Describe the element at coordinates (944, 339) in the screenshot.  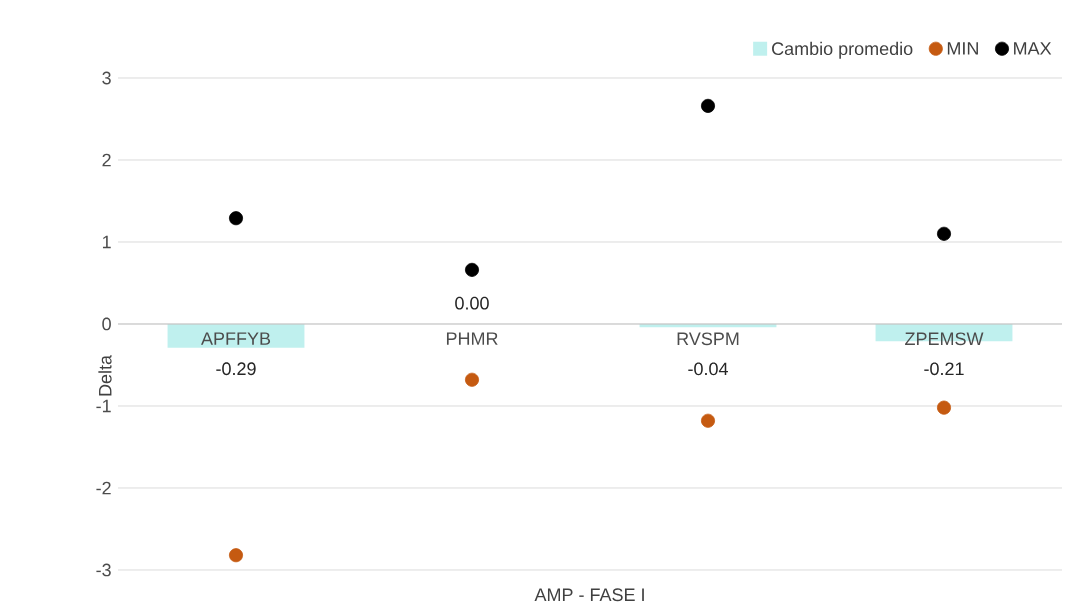
I see `x-tick-label: ZPEMSW` at that location.